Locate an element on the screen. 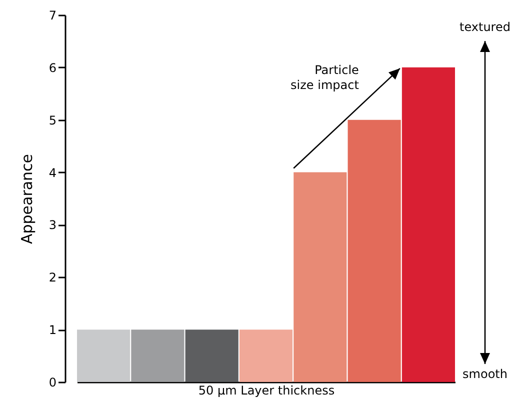  y-axis-title: Appearance is located at coordinates (27, 199).